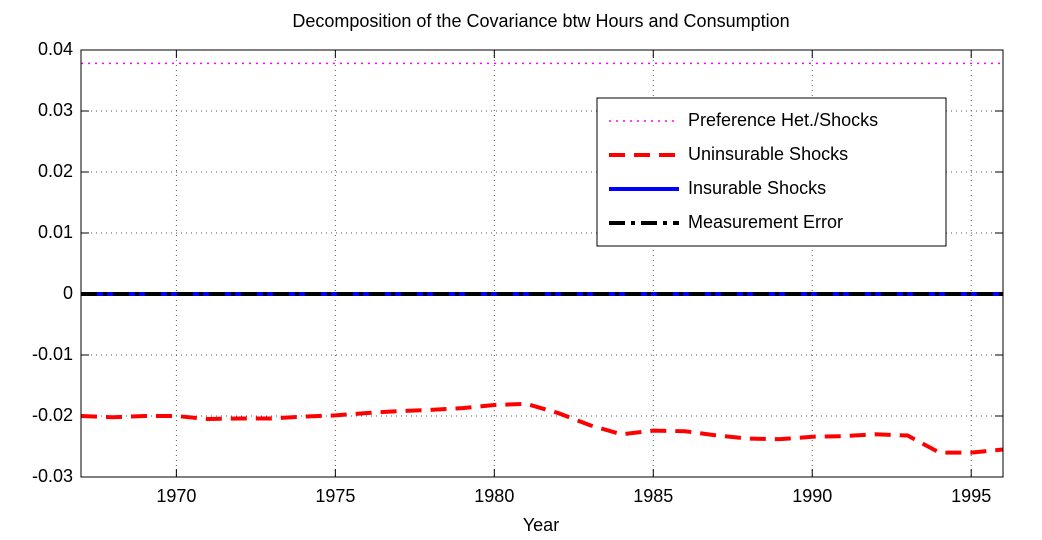  I want to click on x-tick-label: 1980, so click(494, 496).